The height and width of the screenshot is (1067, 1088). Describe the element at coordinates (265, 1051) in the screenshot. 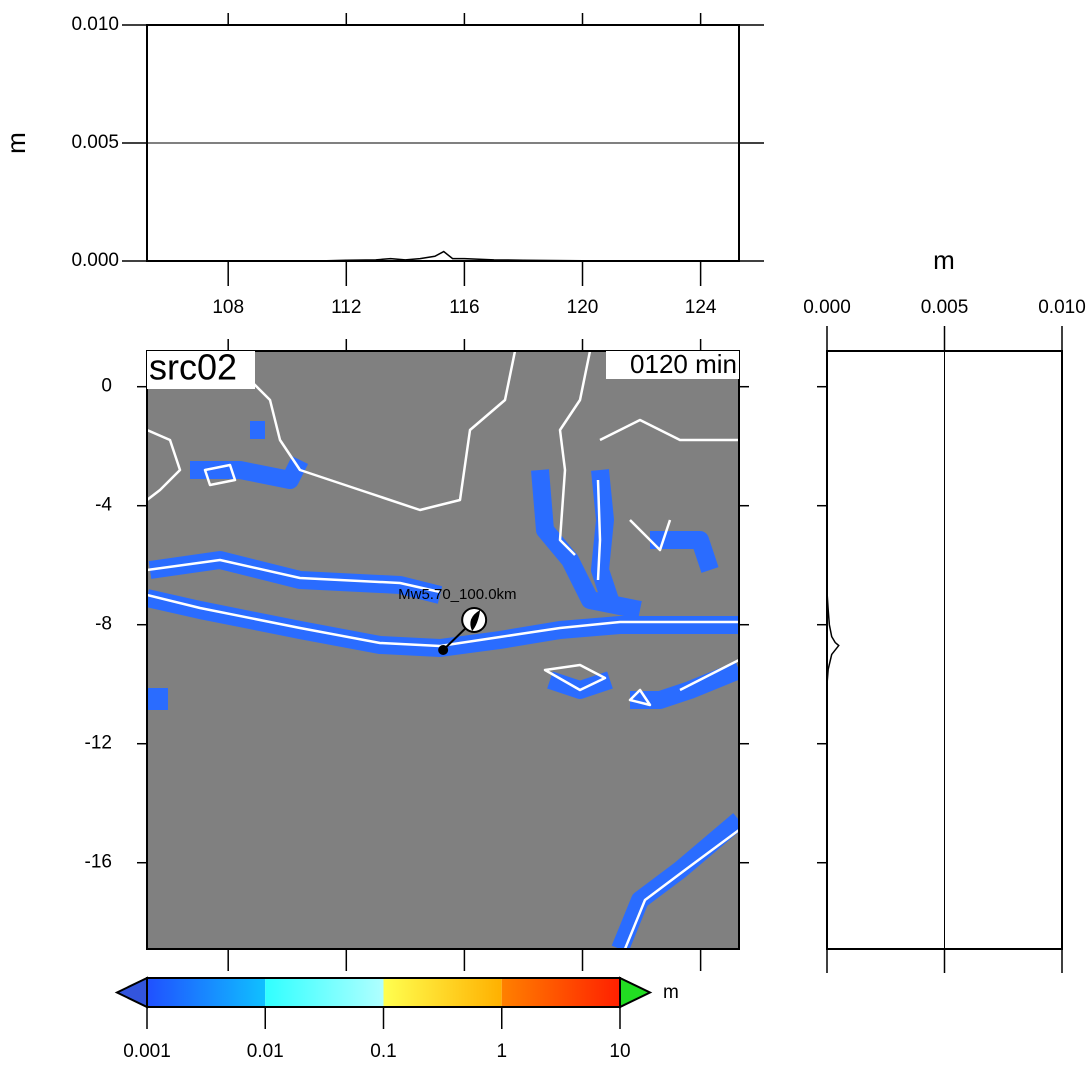

I see `colorbar-tick-label: 0.01` at that location.